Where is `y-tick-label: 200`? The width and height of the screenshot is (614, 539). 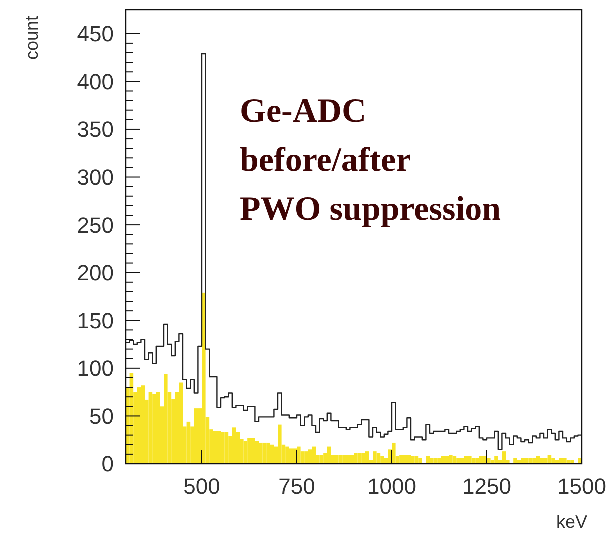 y-tick-label: 200 is located at coordinates (95, 273).